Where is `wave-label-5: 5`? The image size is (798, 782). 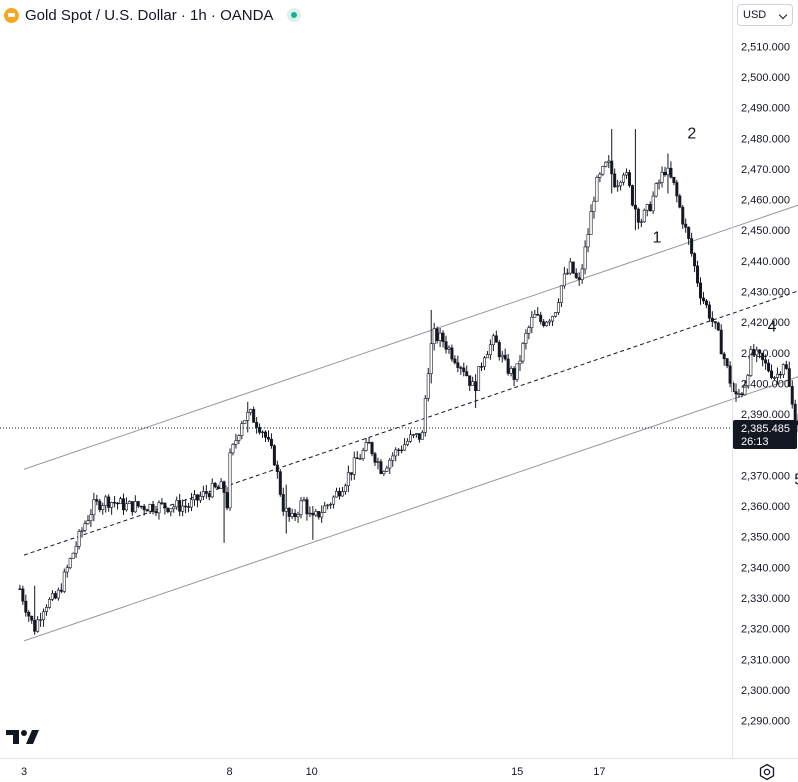
wave-label-5: 5 is located at coordinates (796, 480).